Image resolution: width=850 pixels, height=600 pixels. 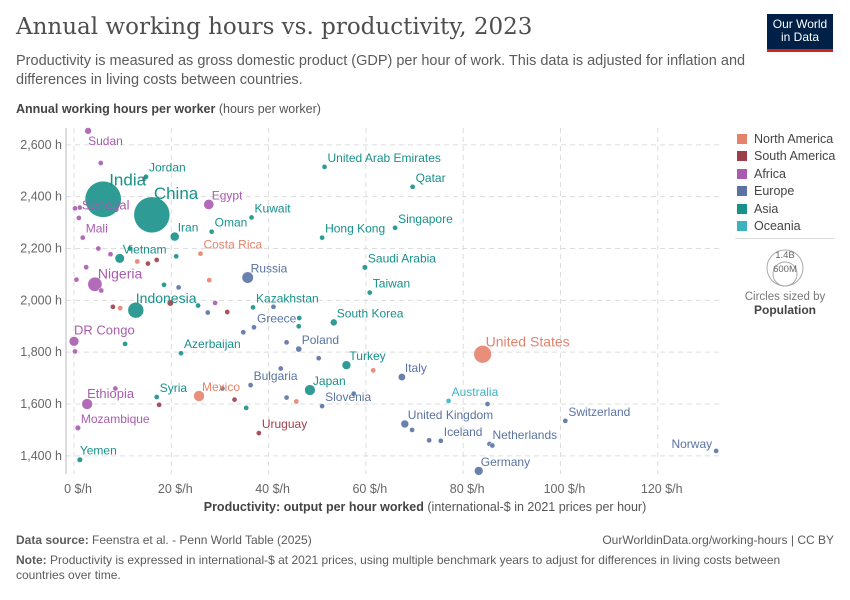 I want to click on y-tick-label: 1,600 h, so click(x=41, y=404).